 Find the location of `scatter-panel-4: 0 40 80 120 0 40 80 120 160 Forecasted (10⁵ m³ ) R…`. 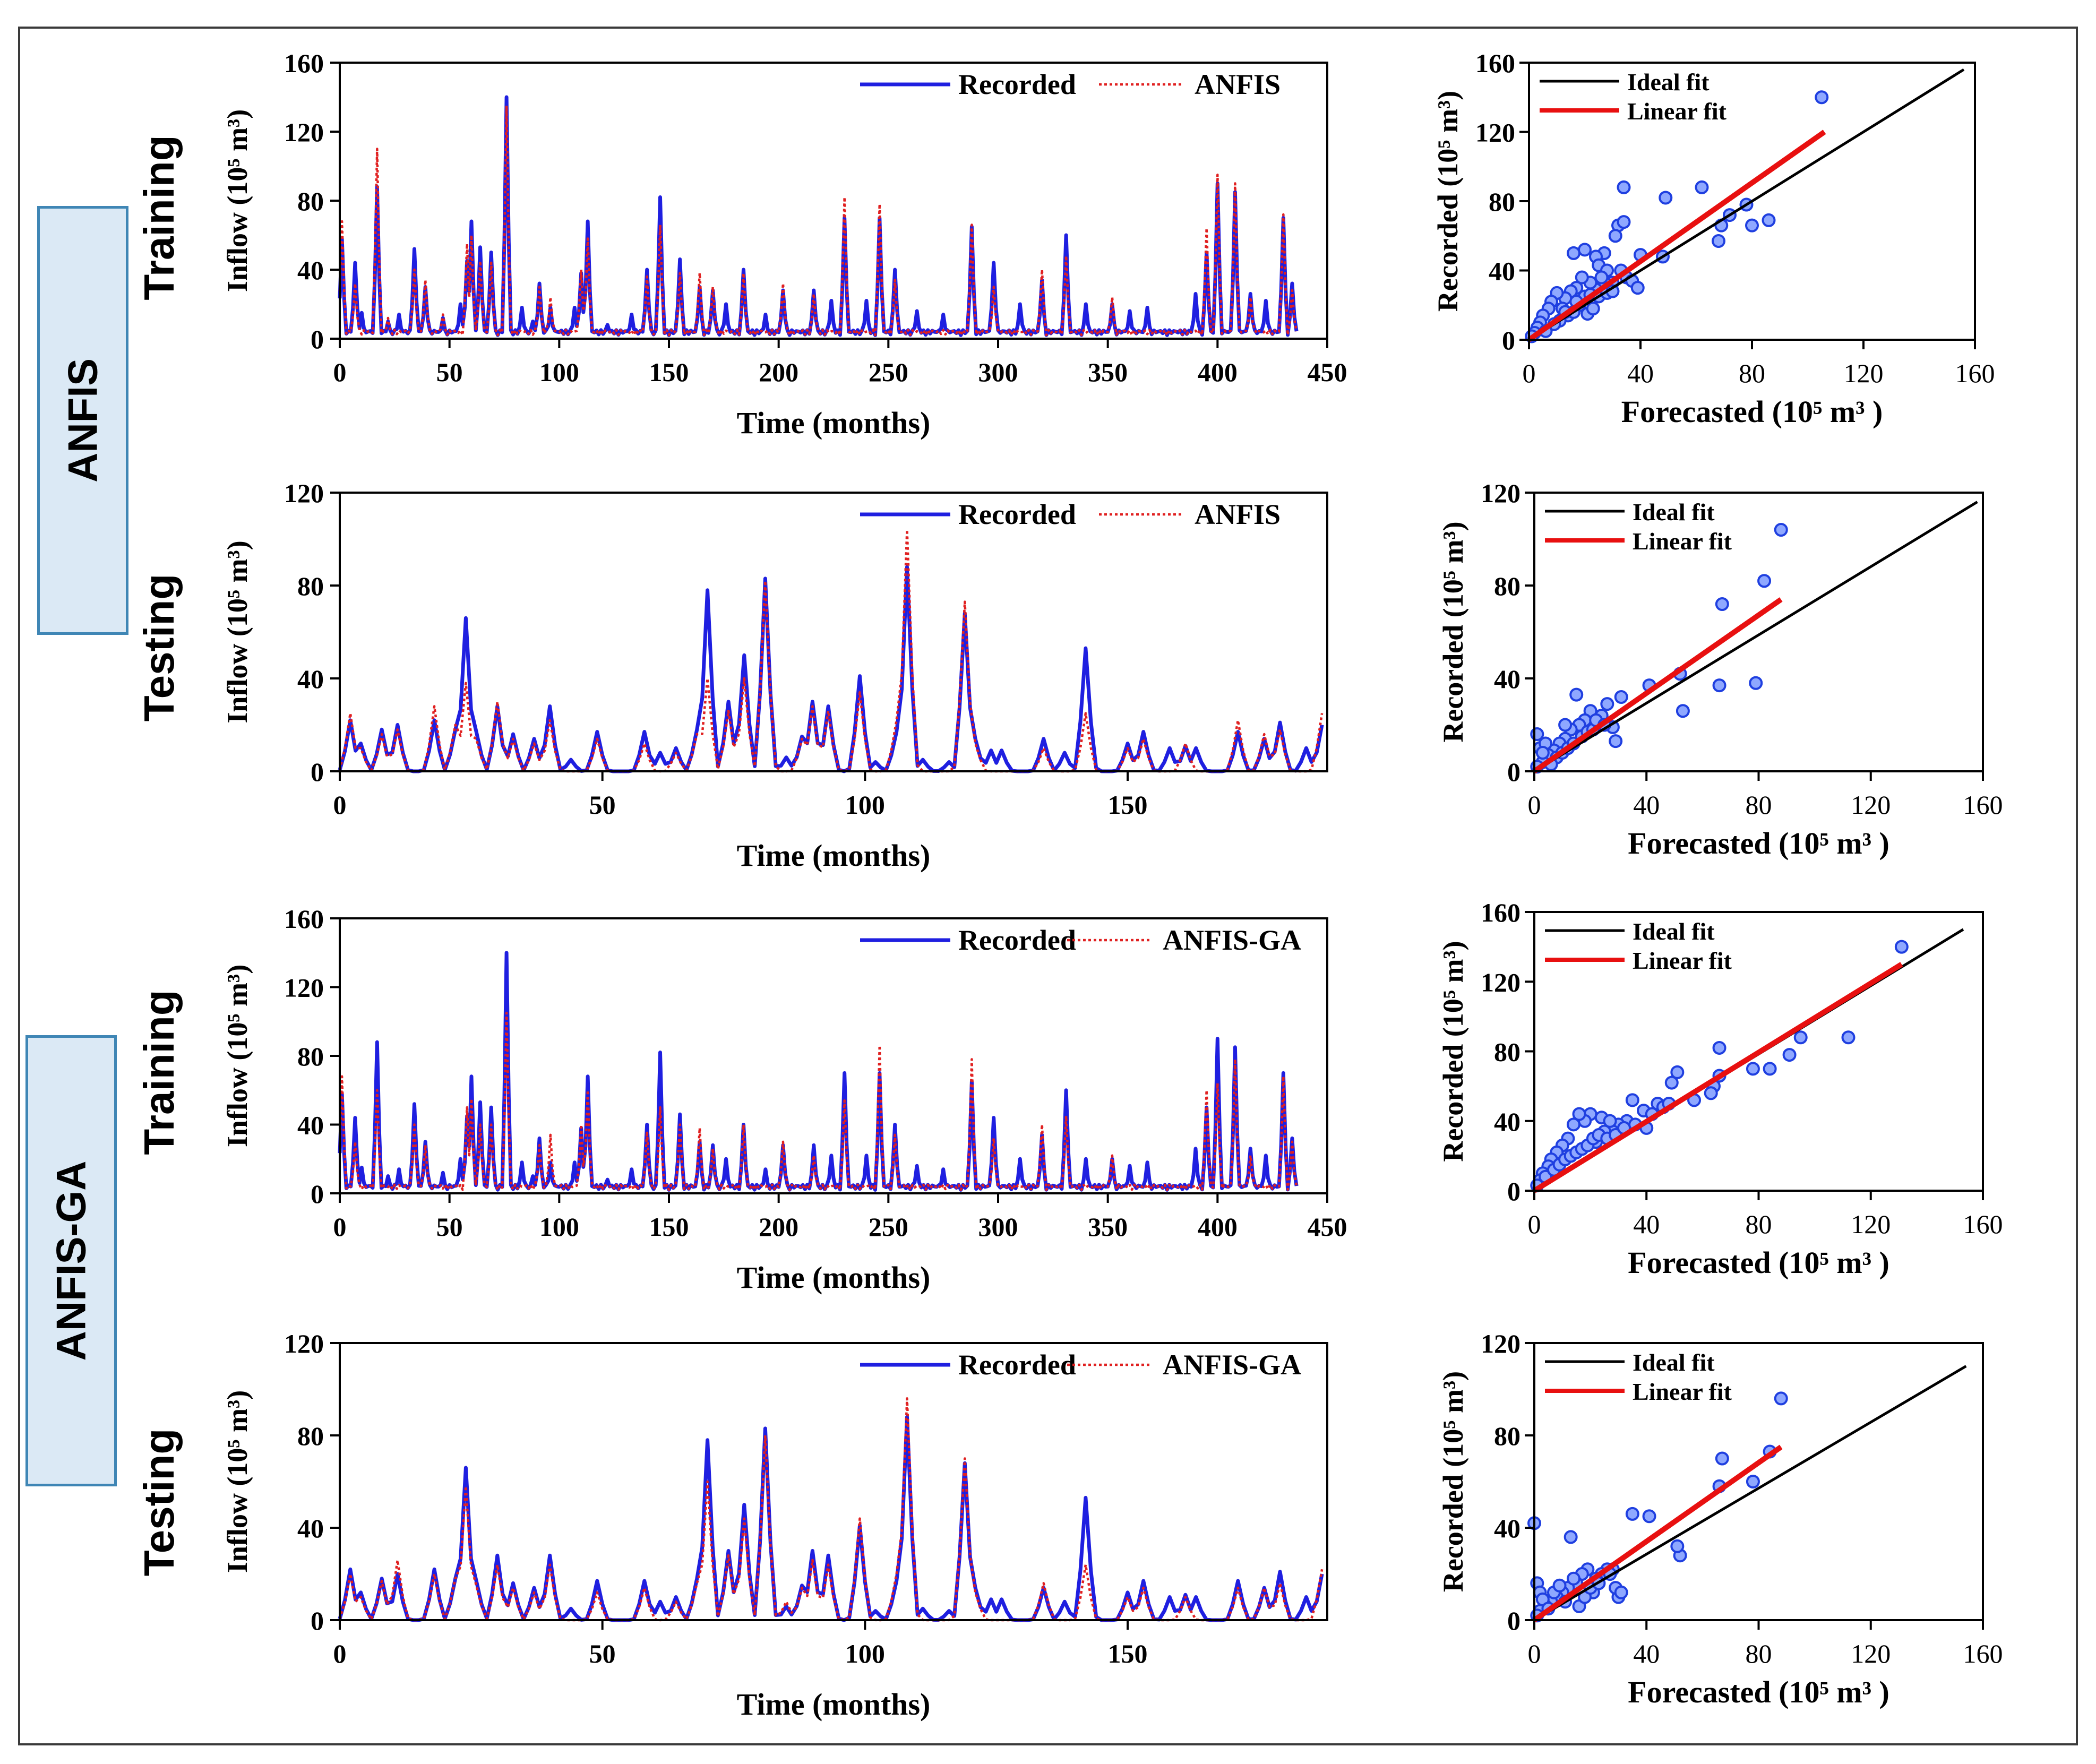

scatter-panel-4: 0 40 80 120 0 40 80 120 160 Forecasted (10⁵ m³ ) R… is located at coordinates (1720, 1519).